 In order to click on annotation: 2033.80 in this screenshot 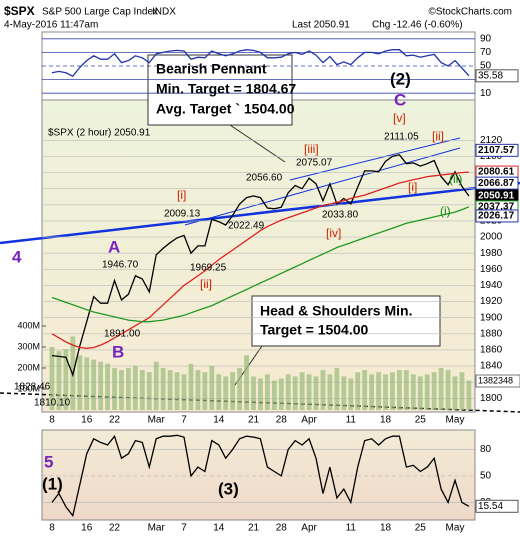, I will do `click(340, 215)`.